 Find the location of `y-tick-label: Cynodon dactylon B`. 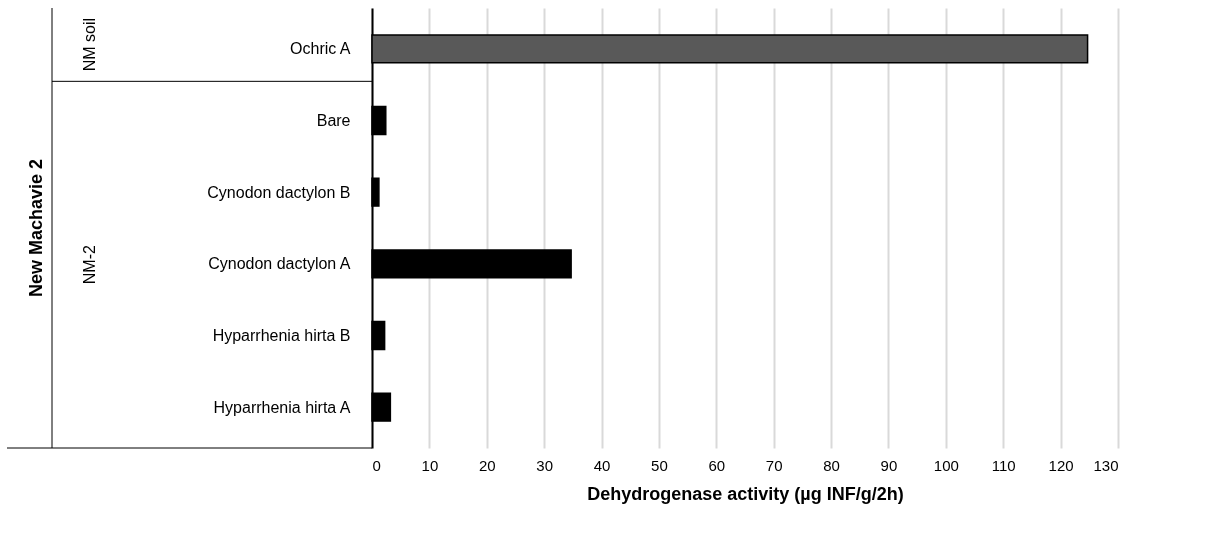

y-tick-label: Cynodon dactylon B is located at coordinates (279, 192).